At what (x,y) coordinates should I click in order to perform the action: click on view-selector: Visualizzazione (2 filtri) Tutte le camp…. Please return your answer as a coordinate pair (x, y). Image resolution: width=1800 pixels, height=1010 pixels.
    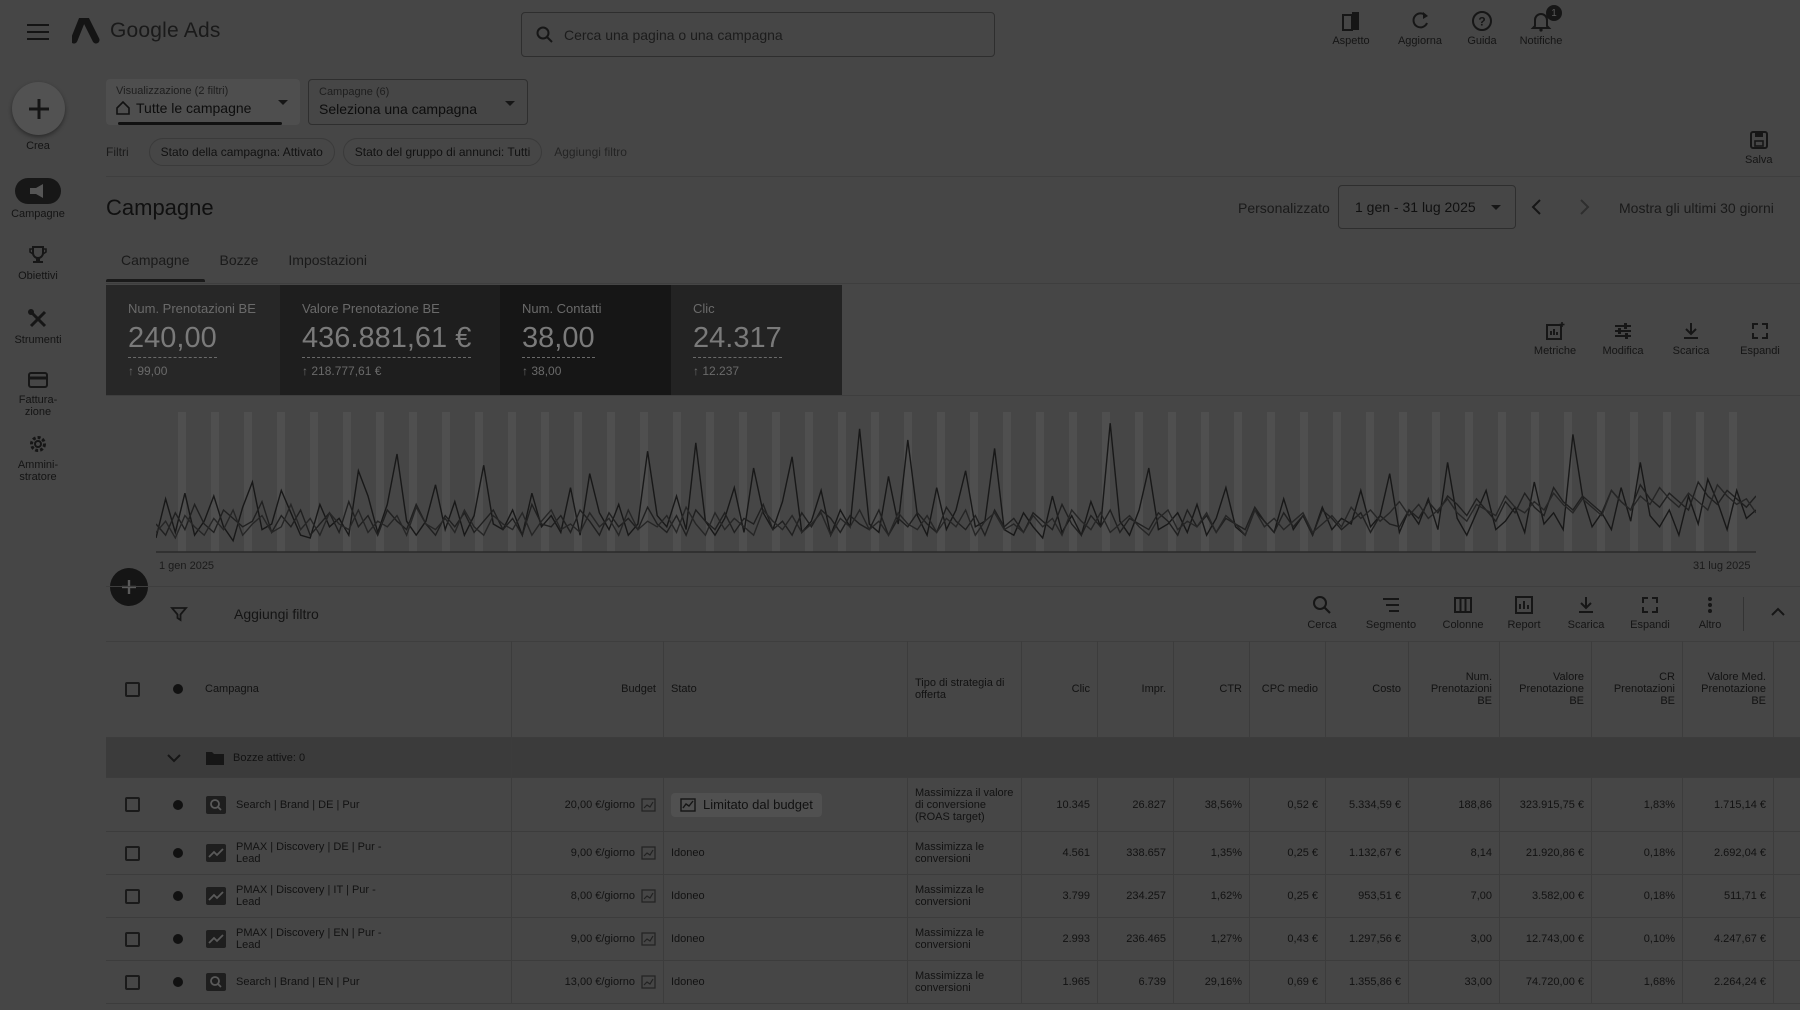
    Looking at the image, I should click on (203, 102).